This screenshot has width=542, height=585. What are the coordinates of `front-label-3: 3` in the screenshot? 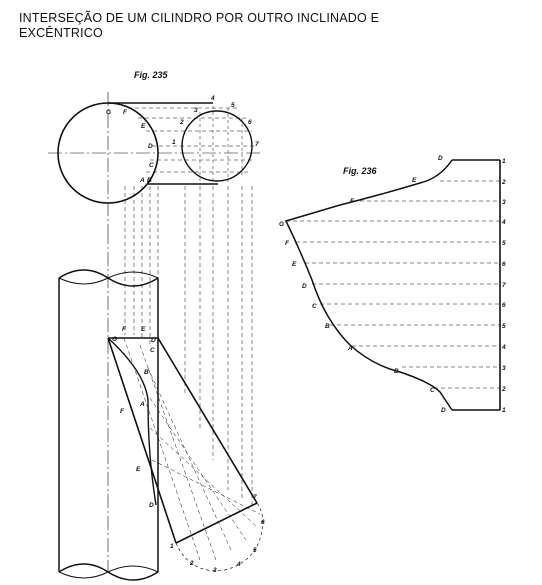 It's located at (215, 570).